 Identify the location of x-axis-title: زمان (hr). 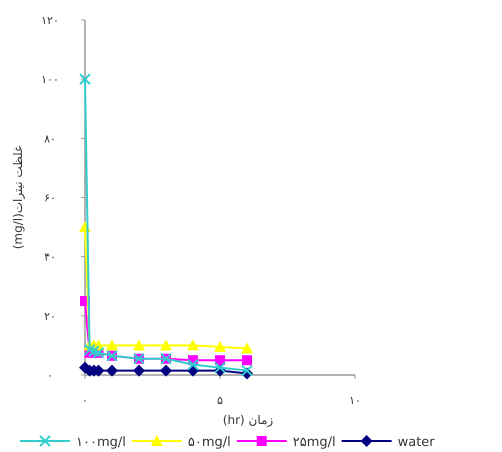
(248, 420).